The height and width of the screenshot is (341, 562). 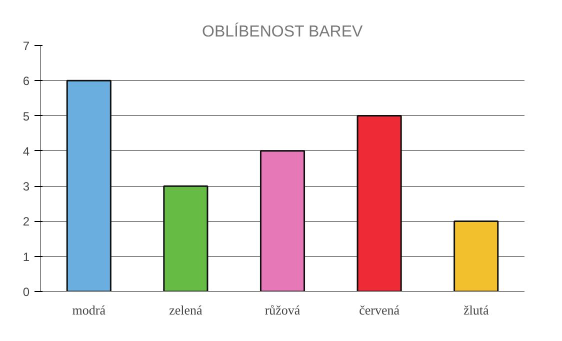 What do you see at coordinates (186, 310) in the screenshot?
I see `x-tick-label: zelená` at bounding box center [186, 310].